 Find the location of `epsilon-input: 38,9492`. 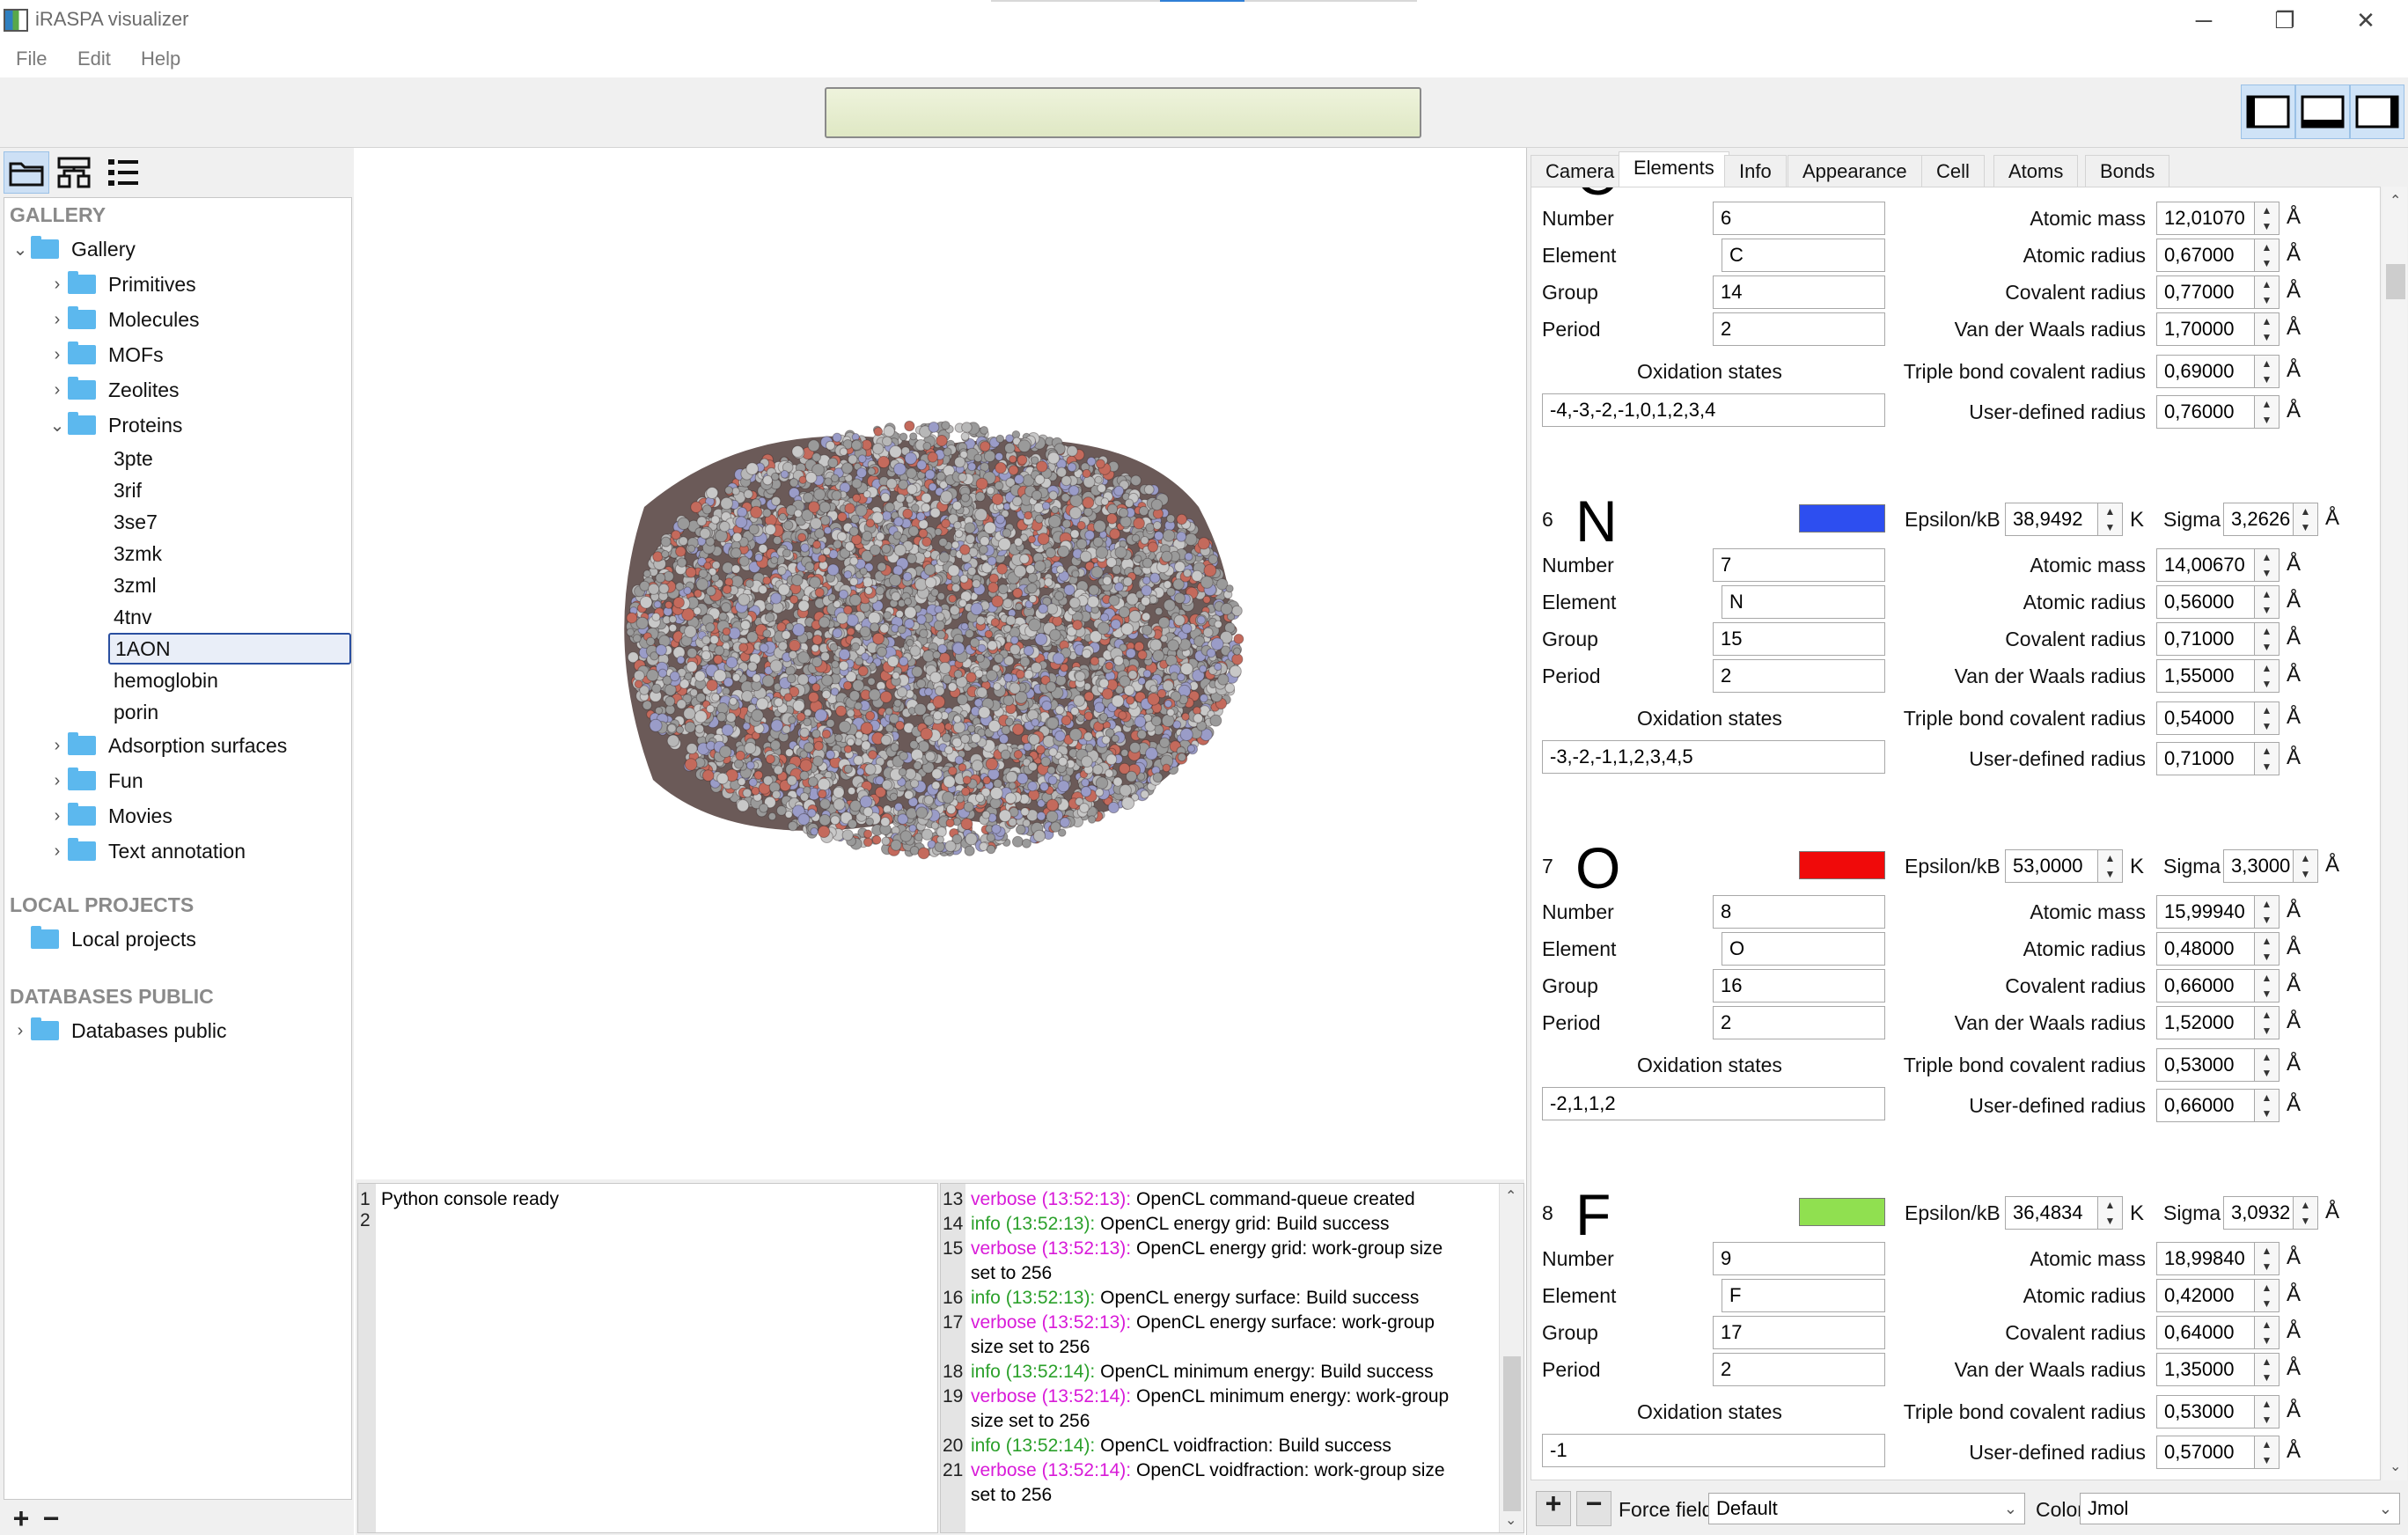

epsilon-input: 38,9492 is located at coordinates (2051, 519).